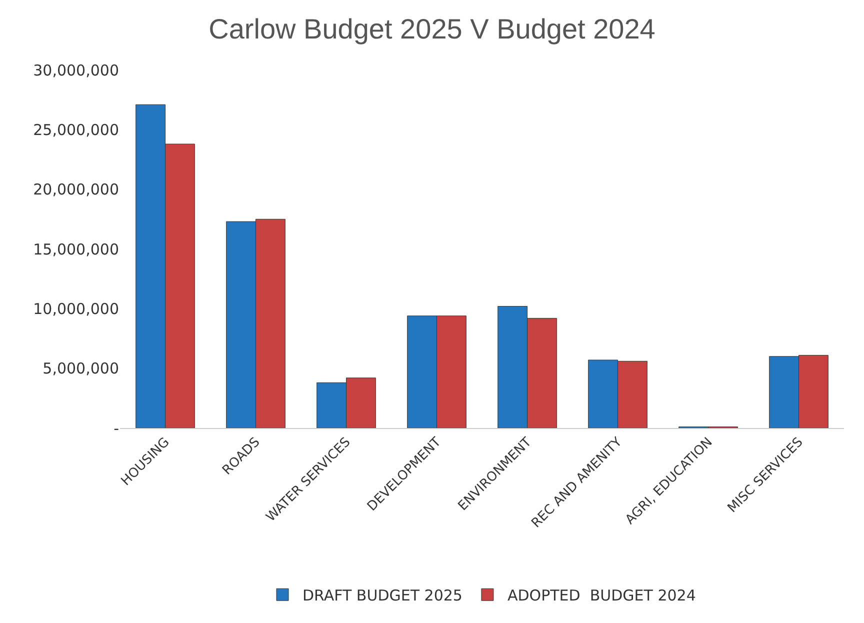  I want to click on y-tick-label: 5,000,000, so click(80, 369).